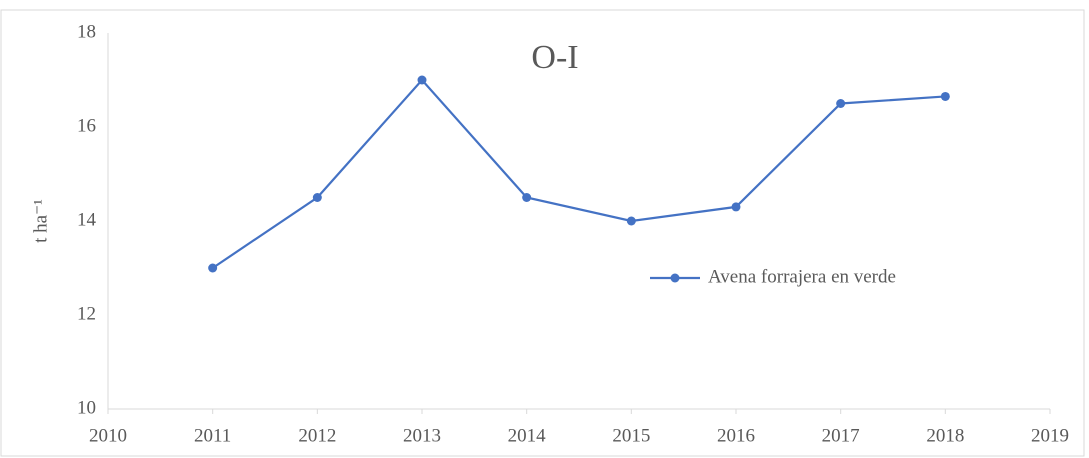  Describe the element at coordinates (86, 31) in the screenshot. I see `y-tick-label: 18` at that location.